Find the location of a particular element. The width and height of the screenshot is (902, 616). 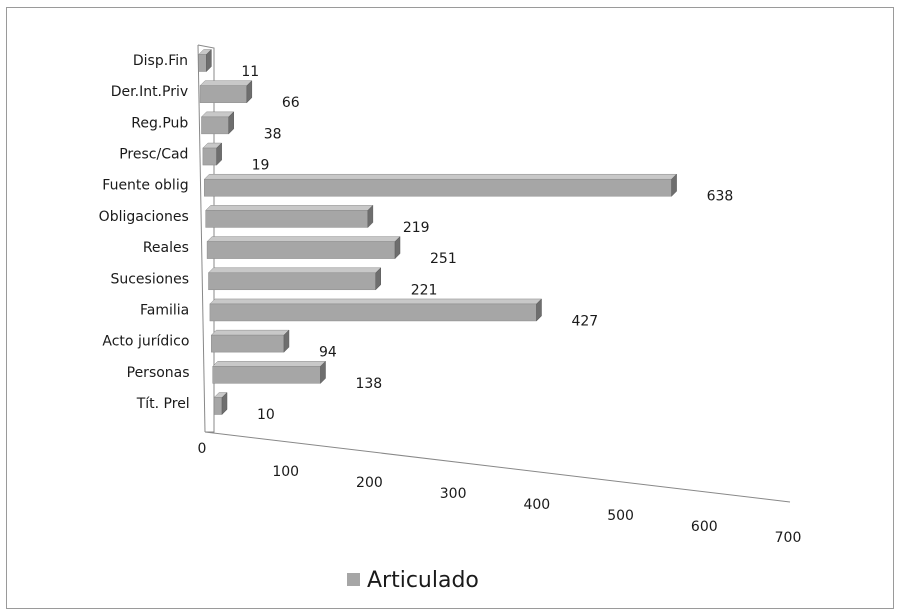

category-label: Presc/Cad is located at coordinates (153, 155).